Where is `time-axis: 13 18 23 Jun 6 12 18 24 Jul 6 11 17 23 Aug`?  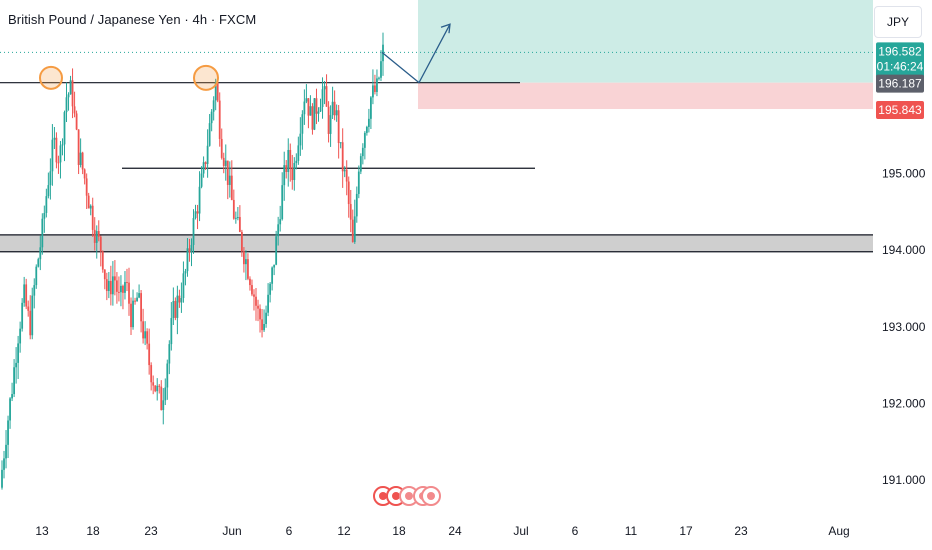 time-axis: 13 18 23 Jun 6 12 18 24 Jul 6 11 17 23 Aug is located at coordinates (442, 531).